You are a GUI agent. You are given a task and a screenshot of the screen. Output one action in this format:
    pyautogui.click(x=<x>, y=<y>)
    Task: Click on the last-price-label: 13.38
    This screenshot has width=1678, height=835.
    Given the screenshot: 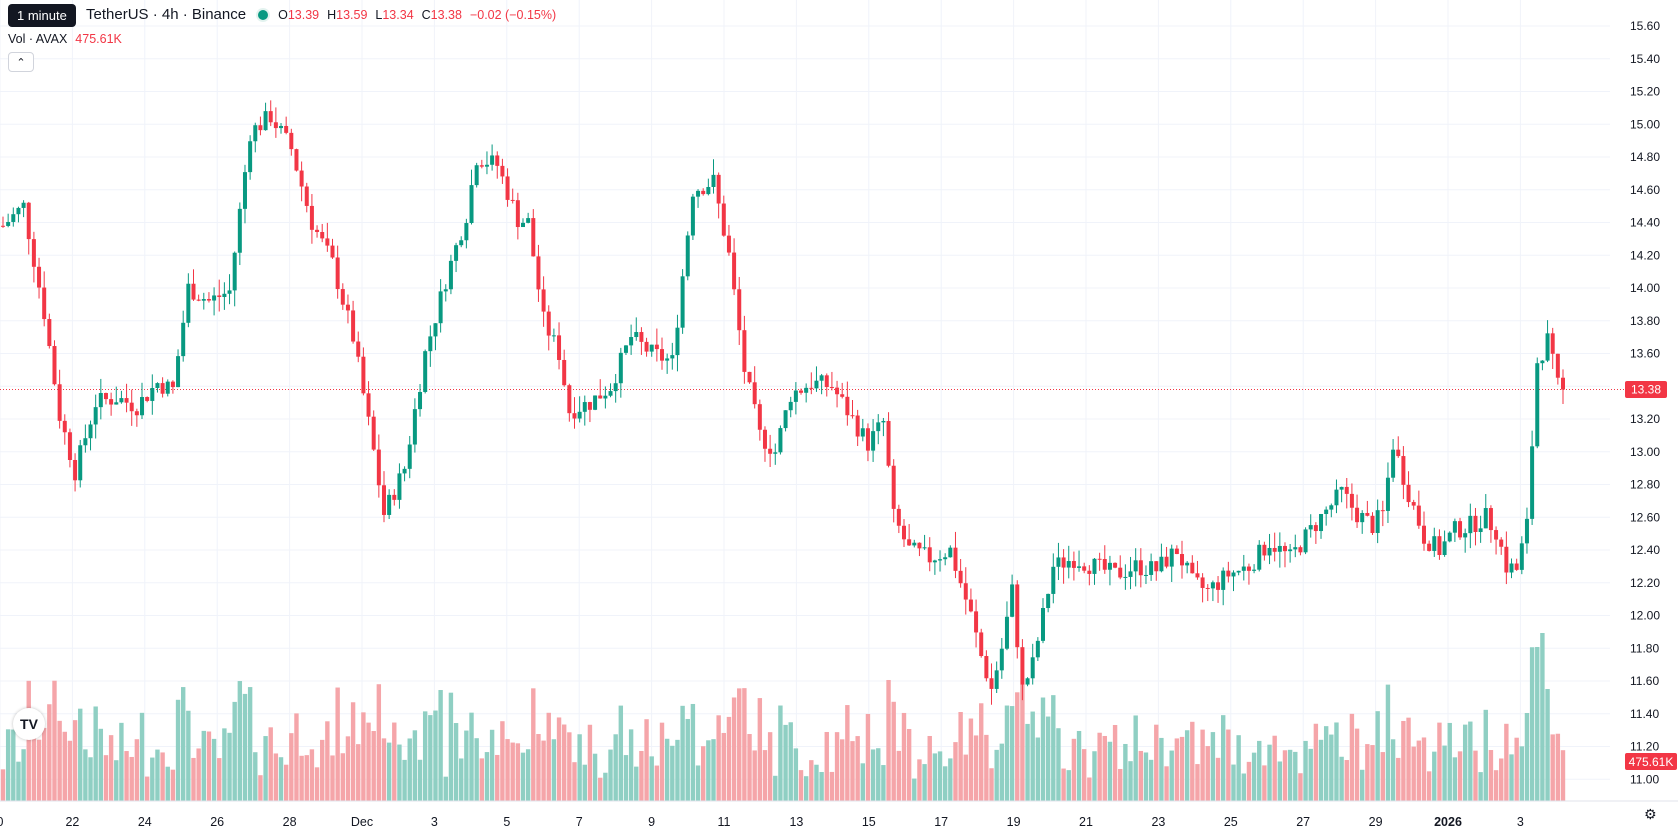 What is the action you would take?
    pyautogui.click(x=1646, y=390)
    